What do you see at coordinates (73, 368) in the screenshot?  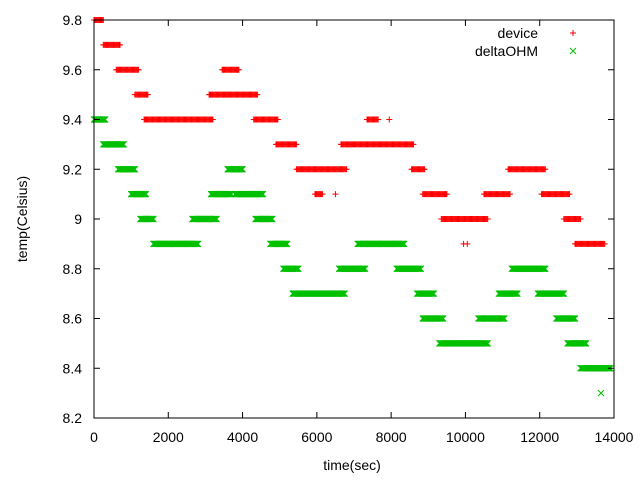 I see `y-tick-label: 8.4` at bounding box center [73, 368].